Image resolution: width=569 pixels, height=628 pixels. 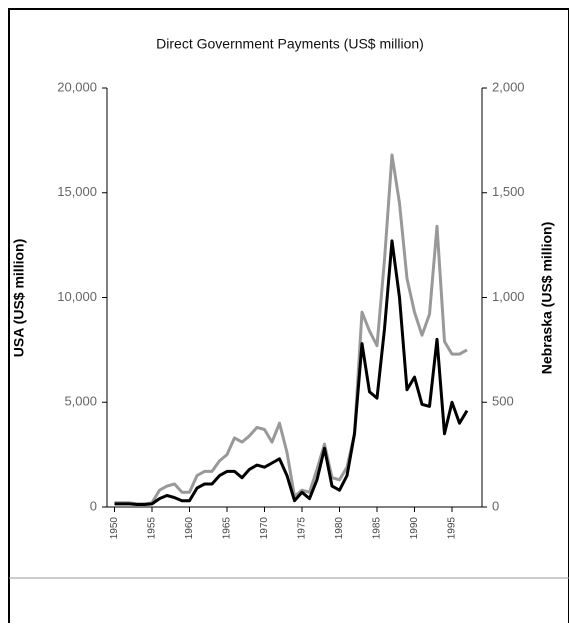 What do you see at coordinates (508, 191) in the screenshot?
I see `y2-tick-label: 1,500` at bounding box center [508, 191].